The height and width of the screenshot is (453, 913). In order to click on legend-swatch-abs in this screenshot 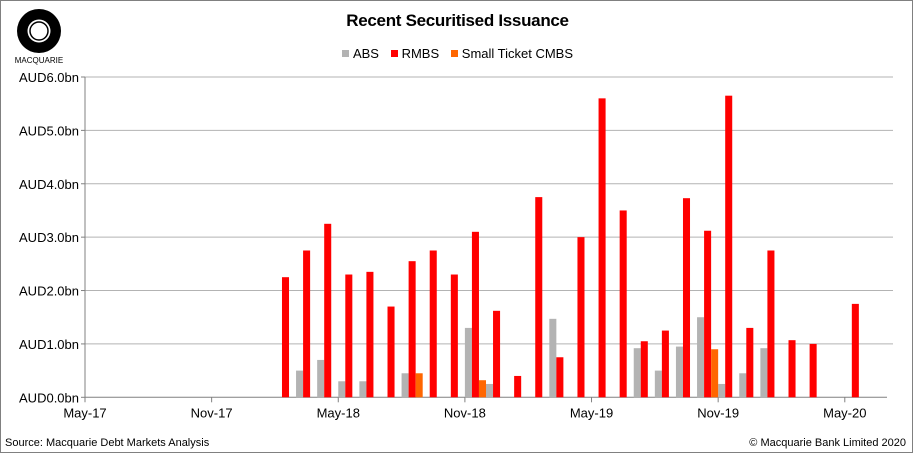, I will do `click(345, 53)`.